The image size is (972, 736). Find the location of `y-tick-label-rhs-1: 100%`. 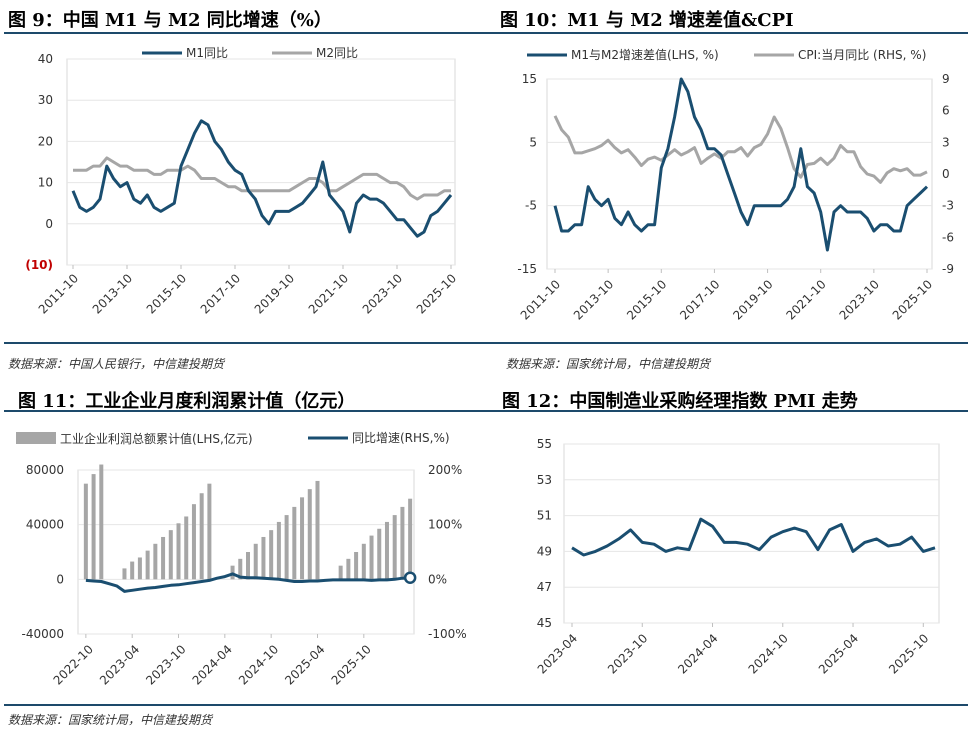

y-tick-label-rhs-1: 100% is located at coordinates (445, 525).